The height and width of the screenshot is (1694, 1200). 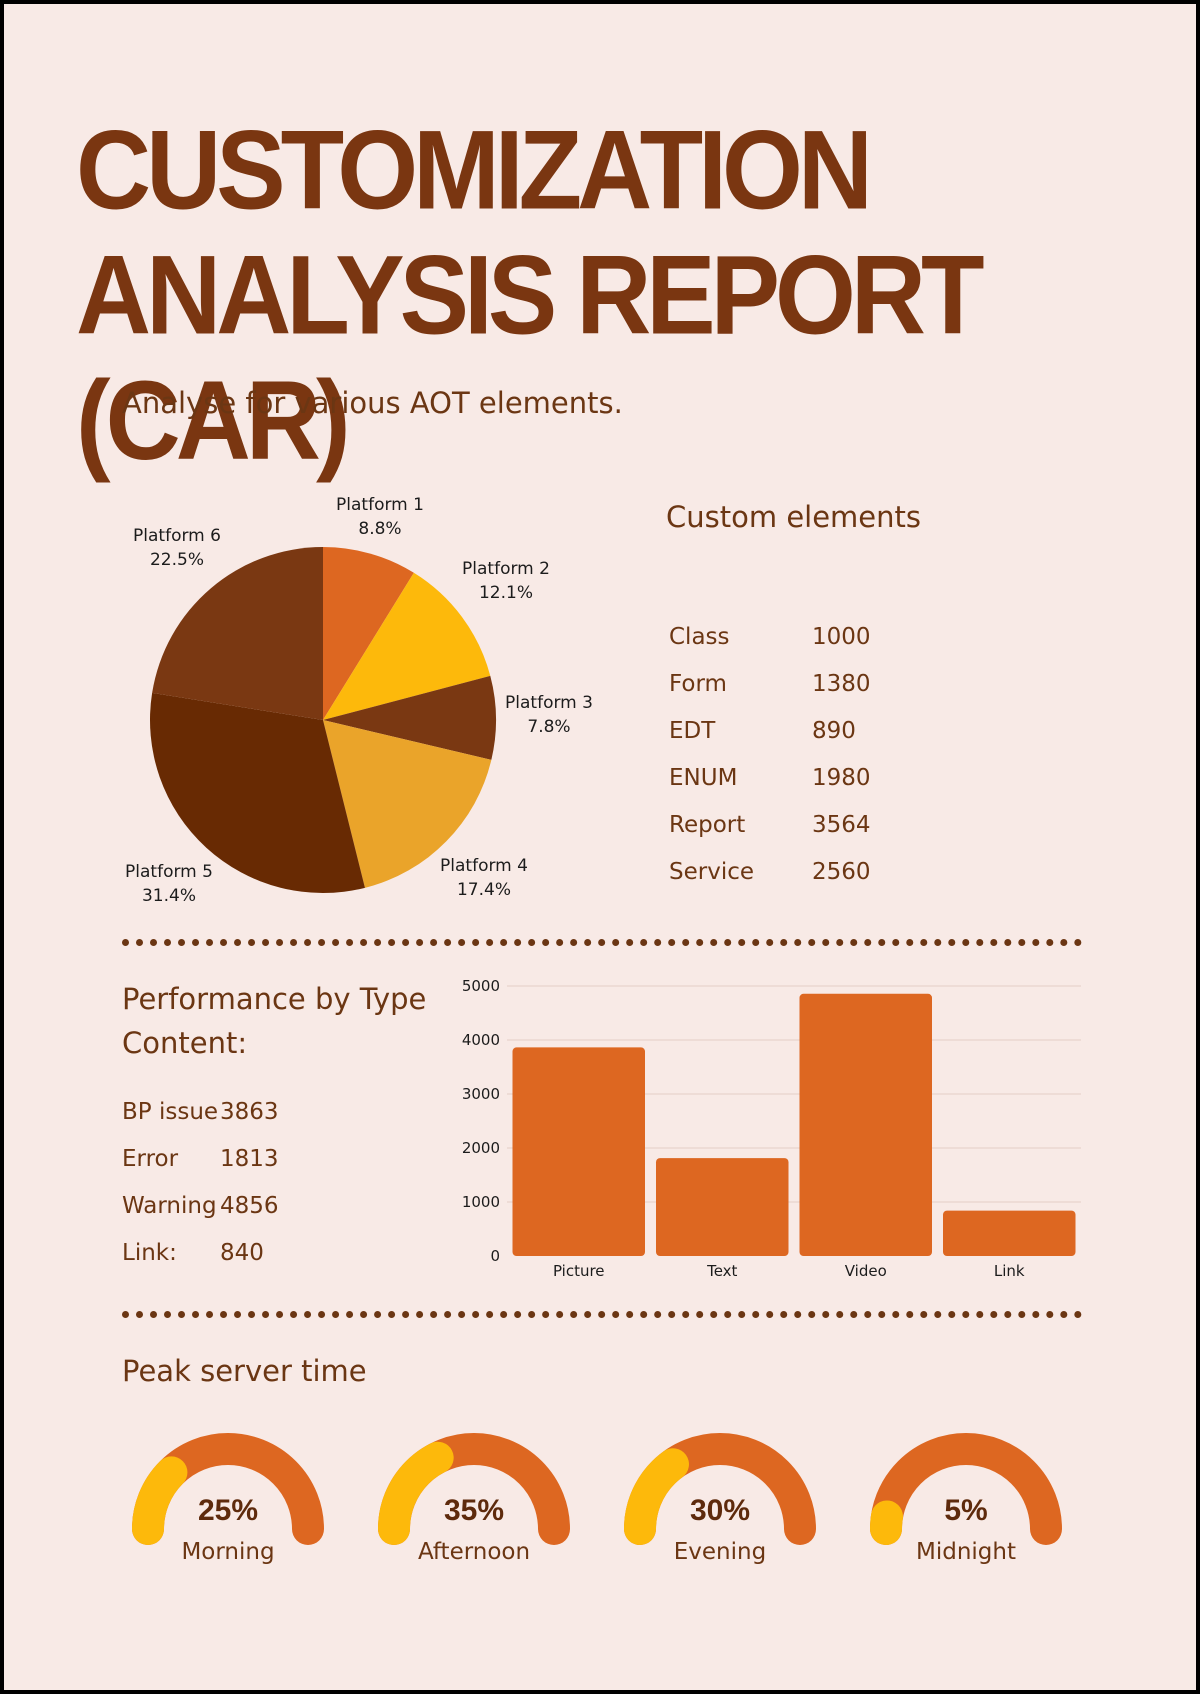 I want to click on pie-slice-label: Platform 3, so click(x=549, y=703).